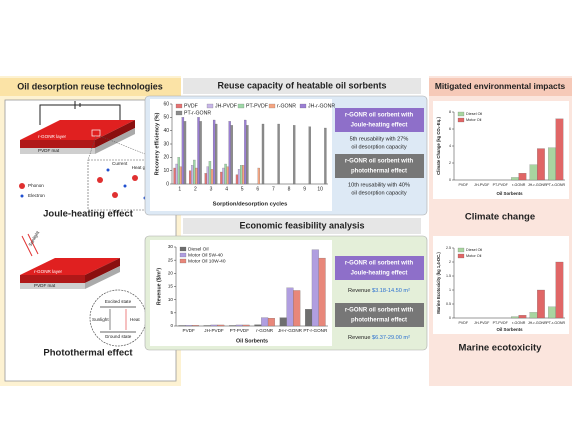  What do you see at coordinates (36, 195) in the screenshot?
I see `electron-label: Electron` at bounding box center [36, 195].